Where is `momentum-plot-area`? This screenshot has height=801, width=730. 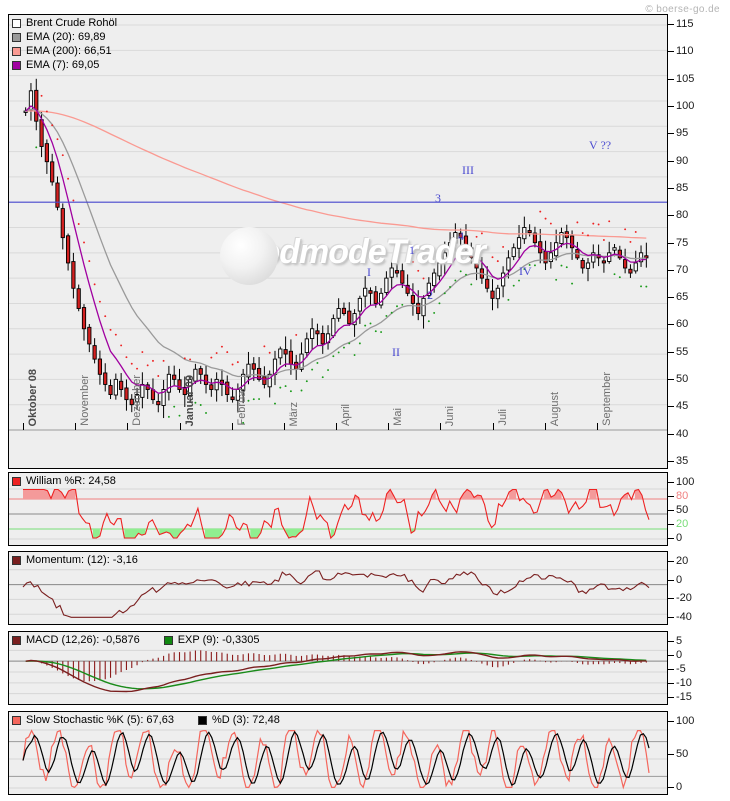 momentum-plot-area is located at coordinates (338, 588).